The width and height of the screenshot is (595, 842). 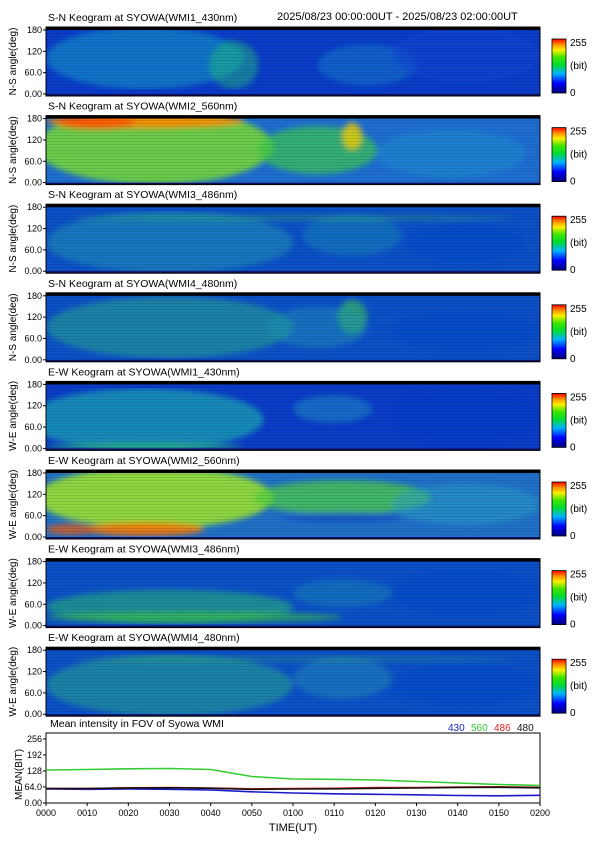 I want to click on legend-entry: 486, so click(x=502, y=728).